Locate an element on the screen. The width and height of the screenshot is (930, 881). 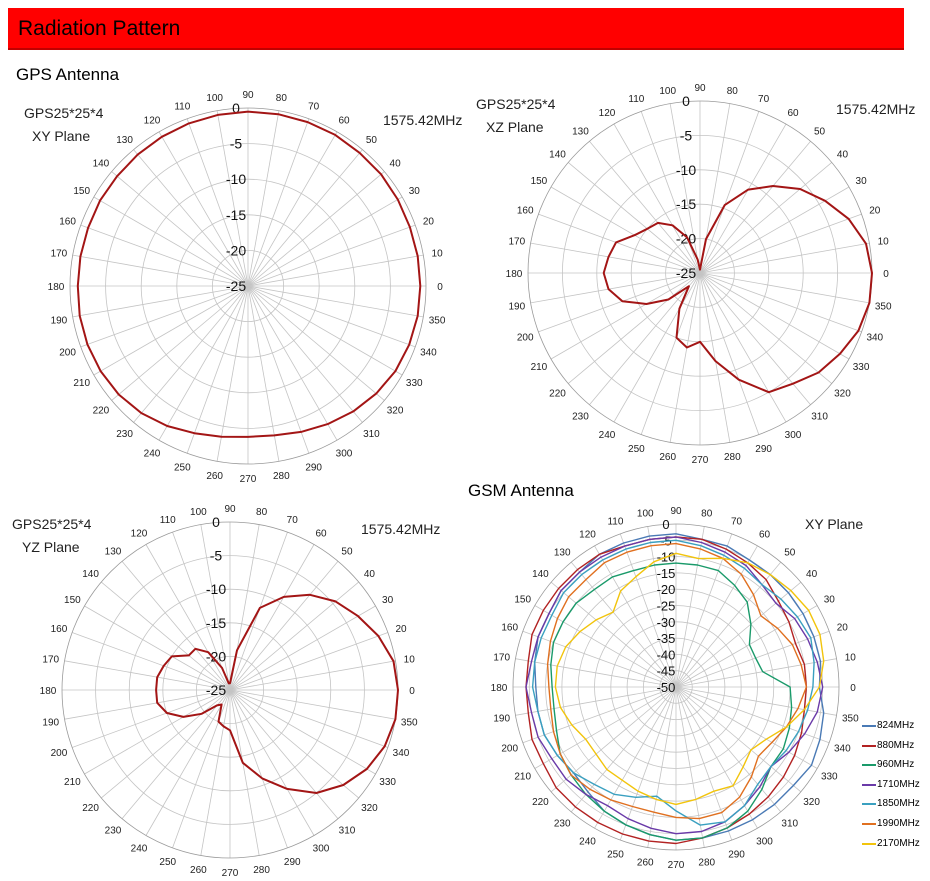
gps-xz-title-line2: XZ Plane is located at coordinates (515, 127).